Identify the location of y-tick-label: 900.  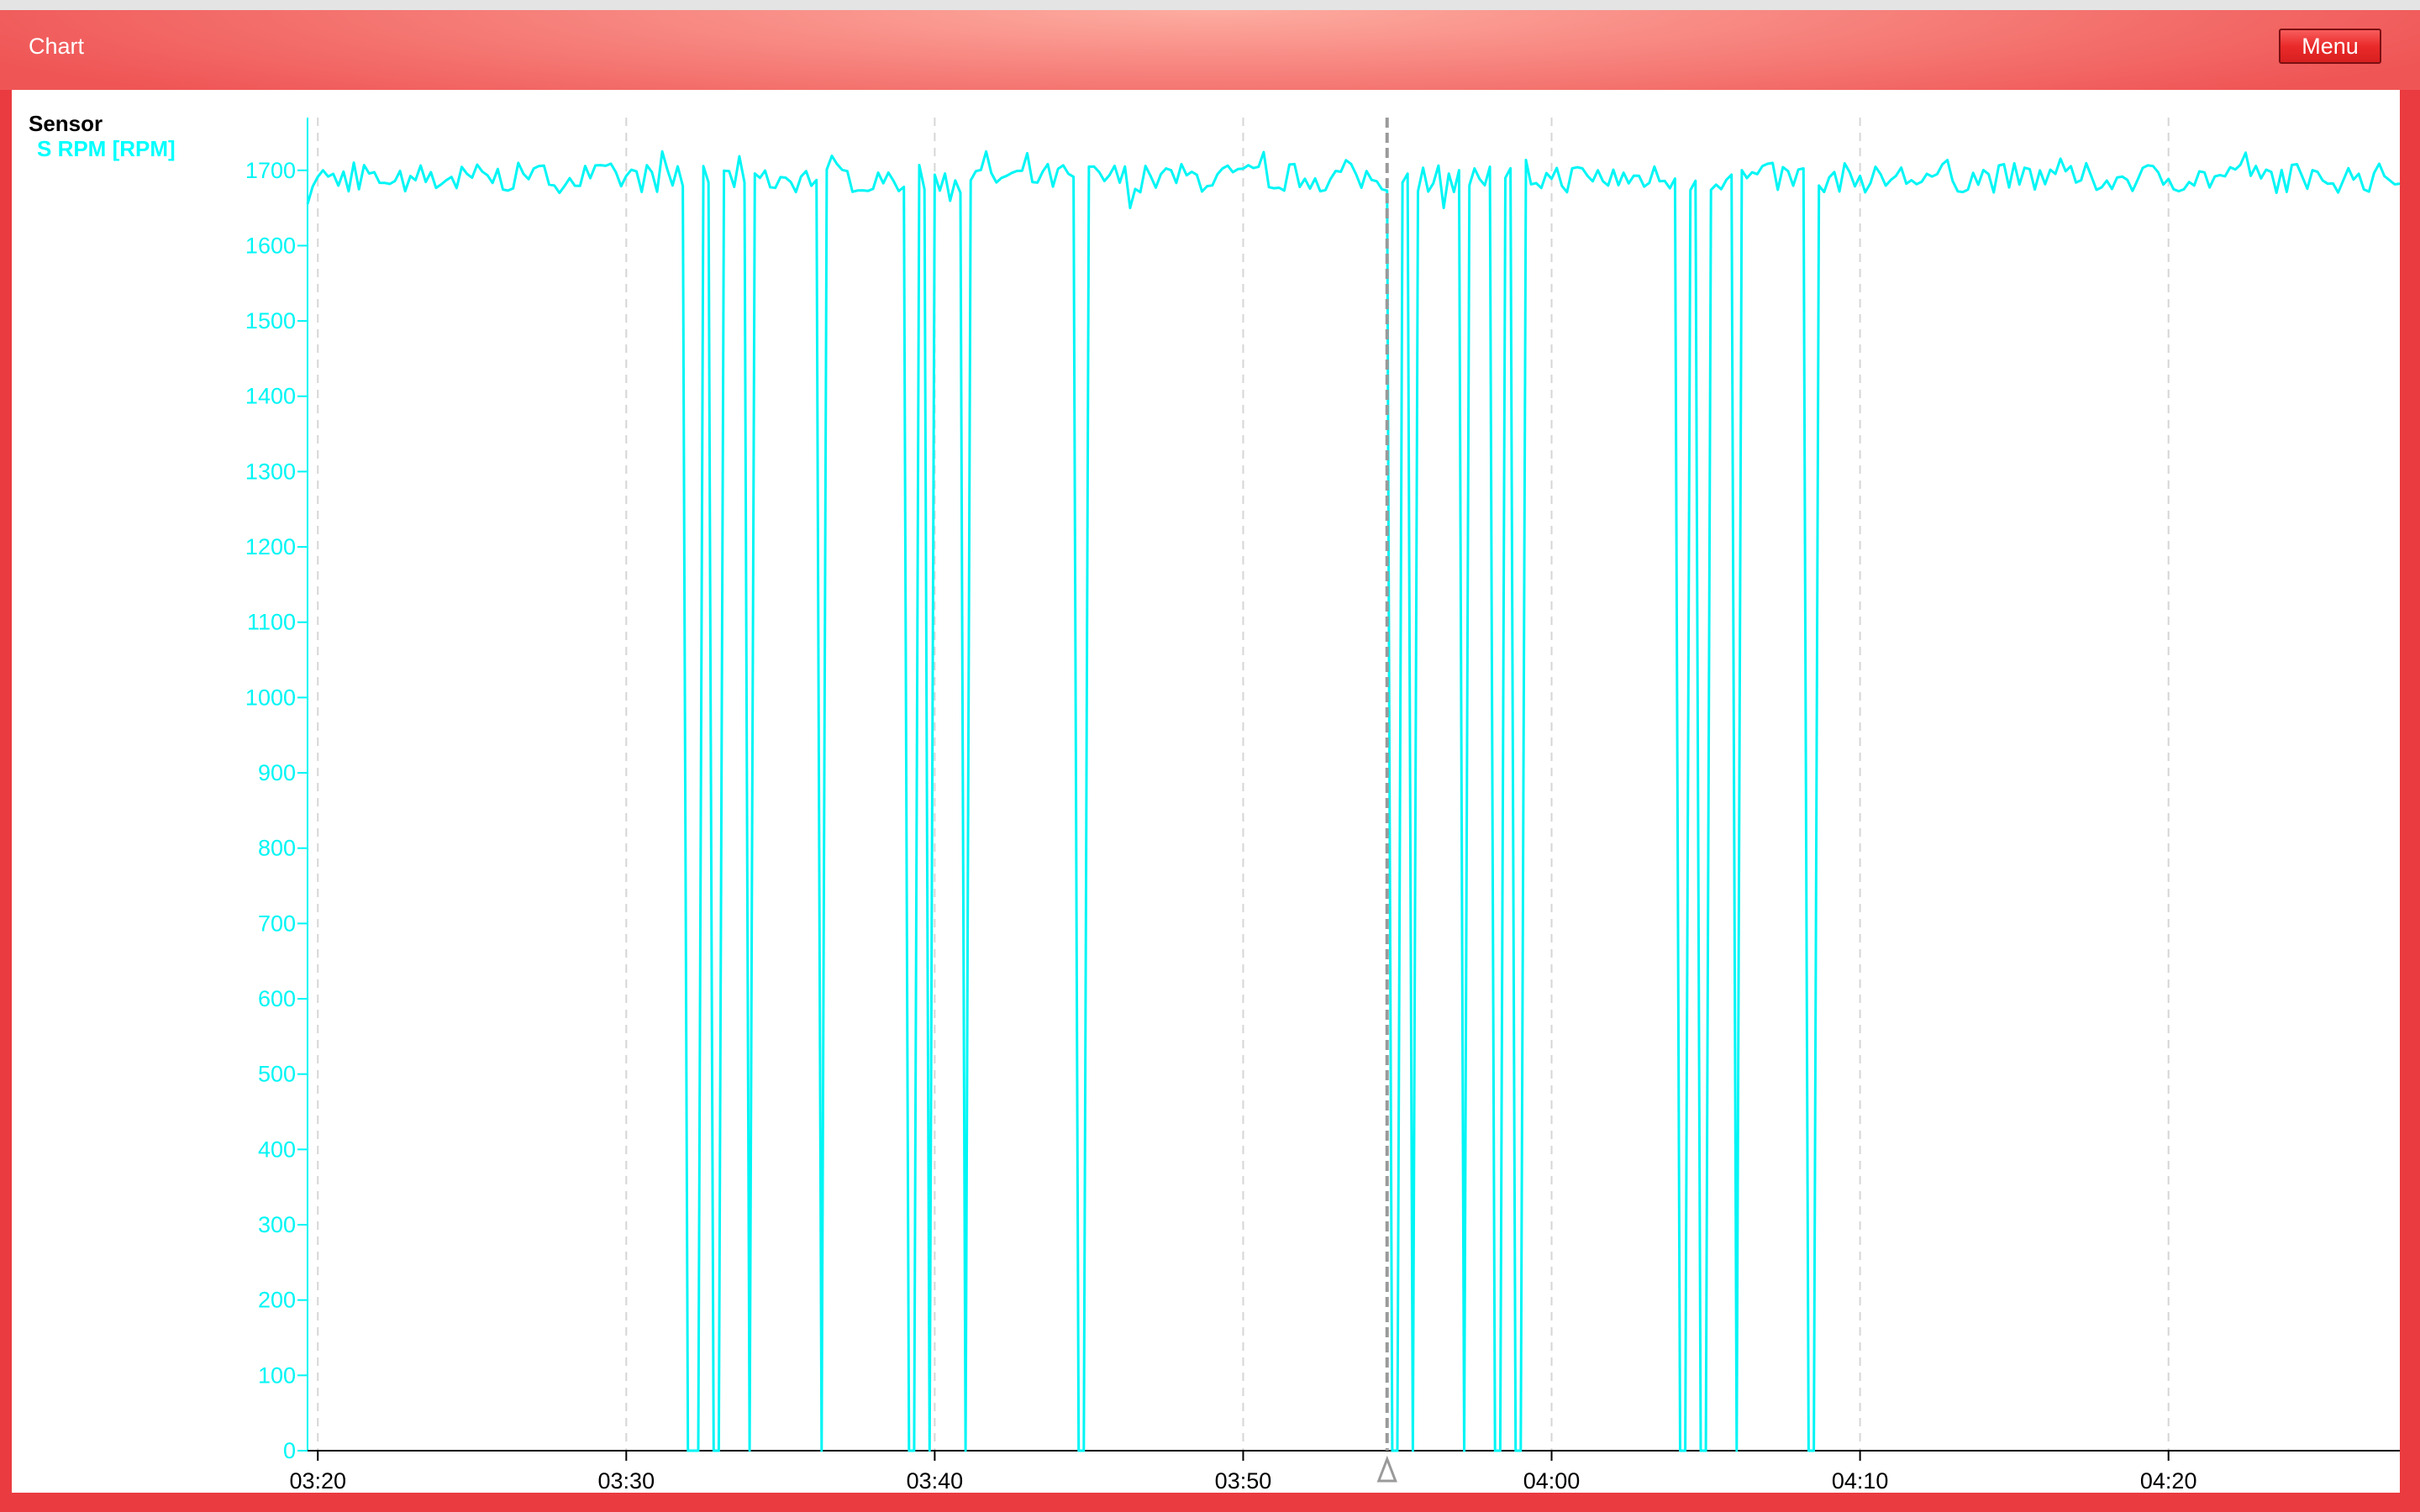
(277, 772).